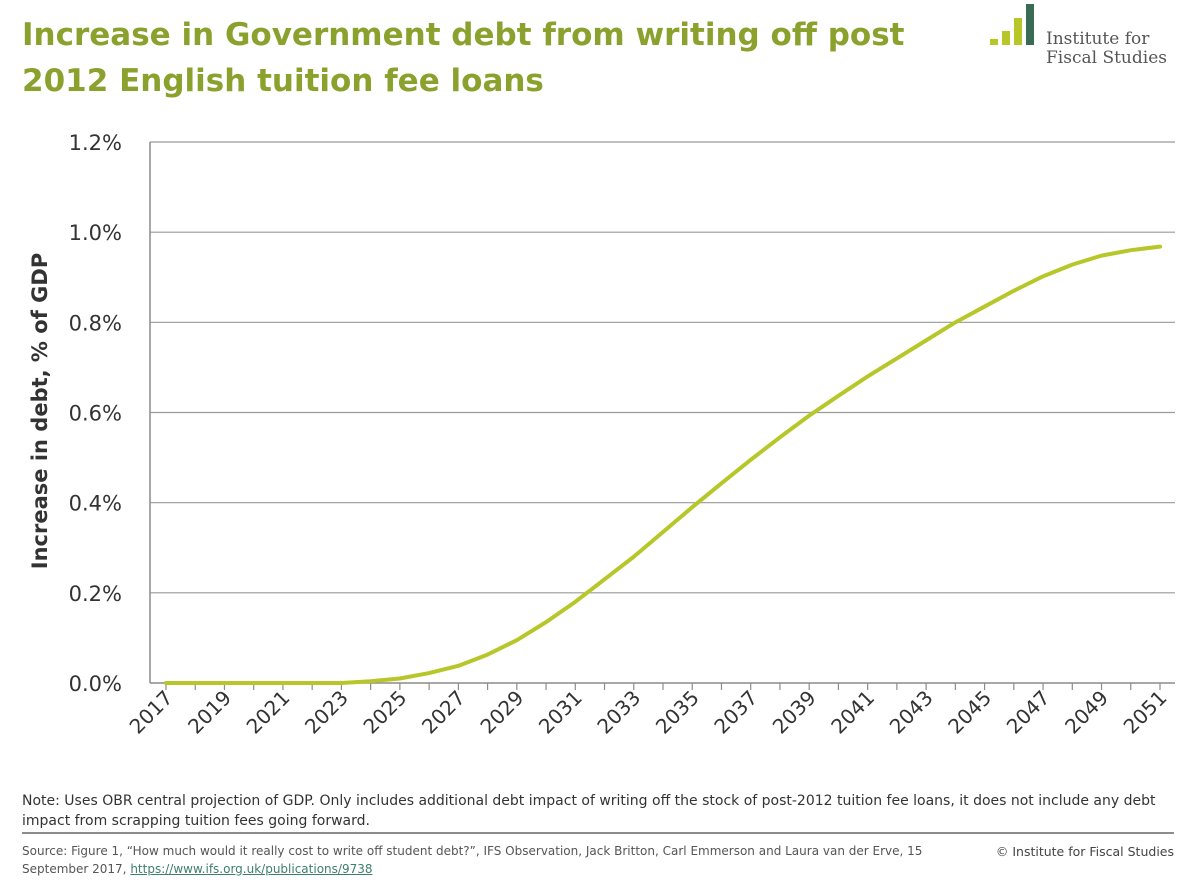 The width and height of the screenshot is (1200, 887). I want to click on x-tick-label: 2033, so click(618, 712).